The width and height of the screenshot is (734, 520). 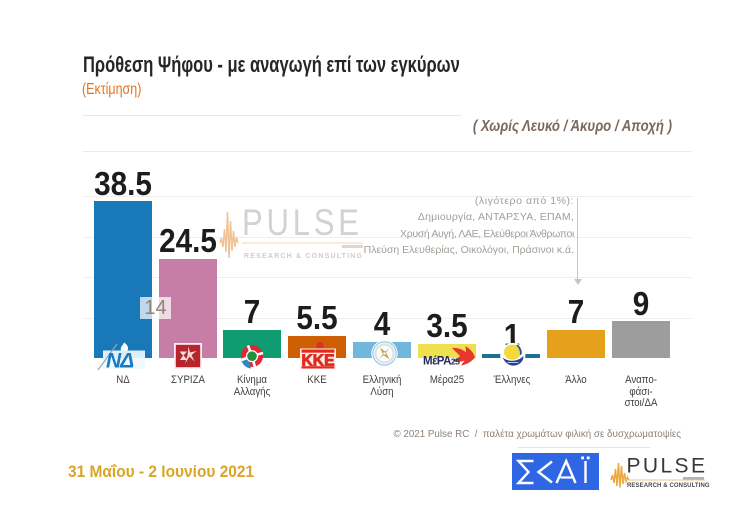 What do you see at coordinates (318, 361) in the screenshot?
I see `svg-text: ΚΚΕ` at bounding box center [318, 361].